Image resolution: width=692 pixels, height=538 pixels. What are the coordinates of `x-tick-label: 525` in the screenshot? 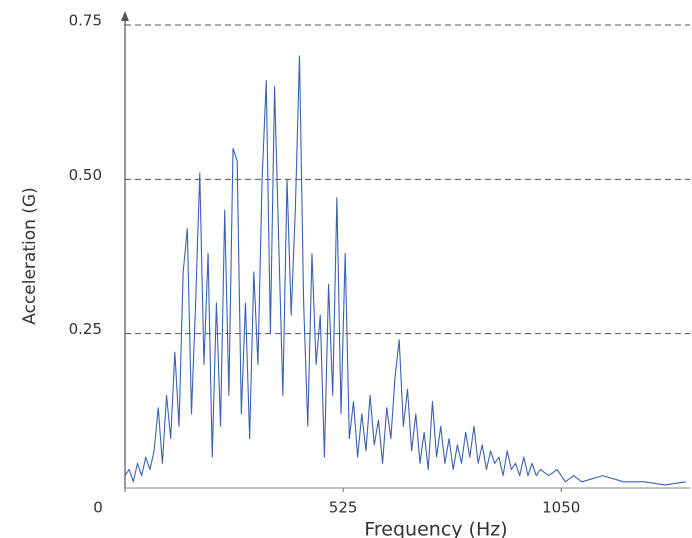 It's located at (343, 508).